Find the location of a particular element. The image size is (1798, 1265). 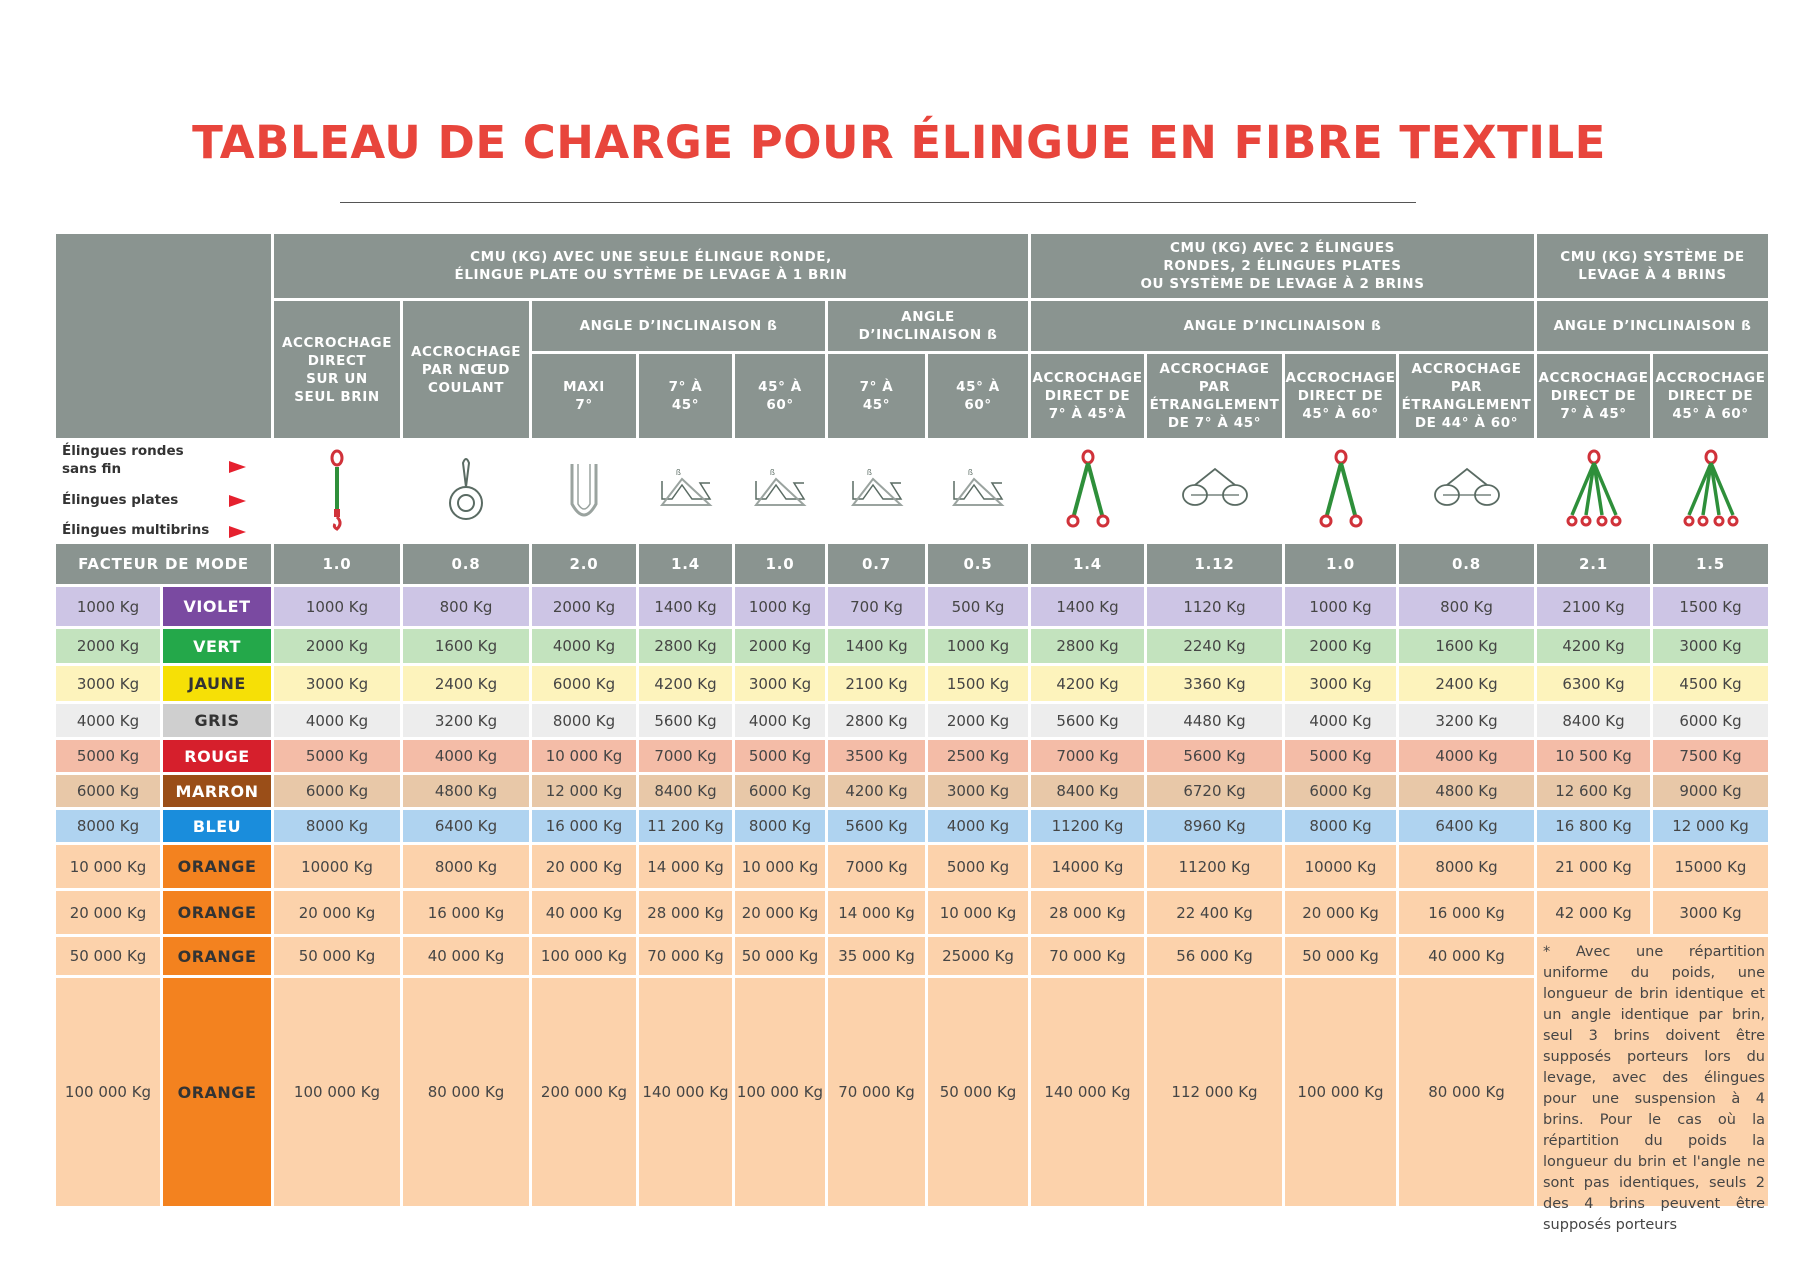

header-col: 45° À 60° is located at coordinates (780, 396).